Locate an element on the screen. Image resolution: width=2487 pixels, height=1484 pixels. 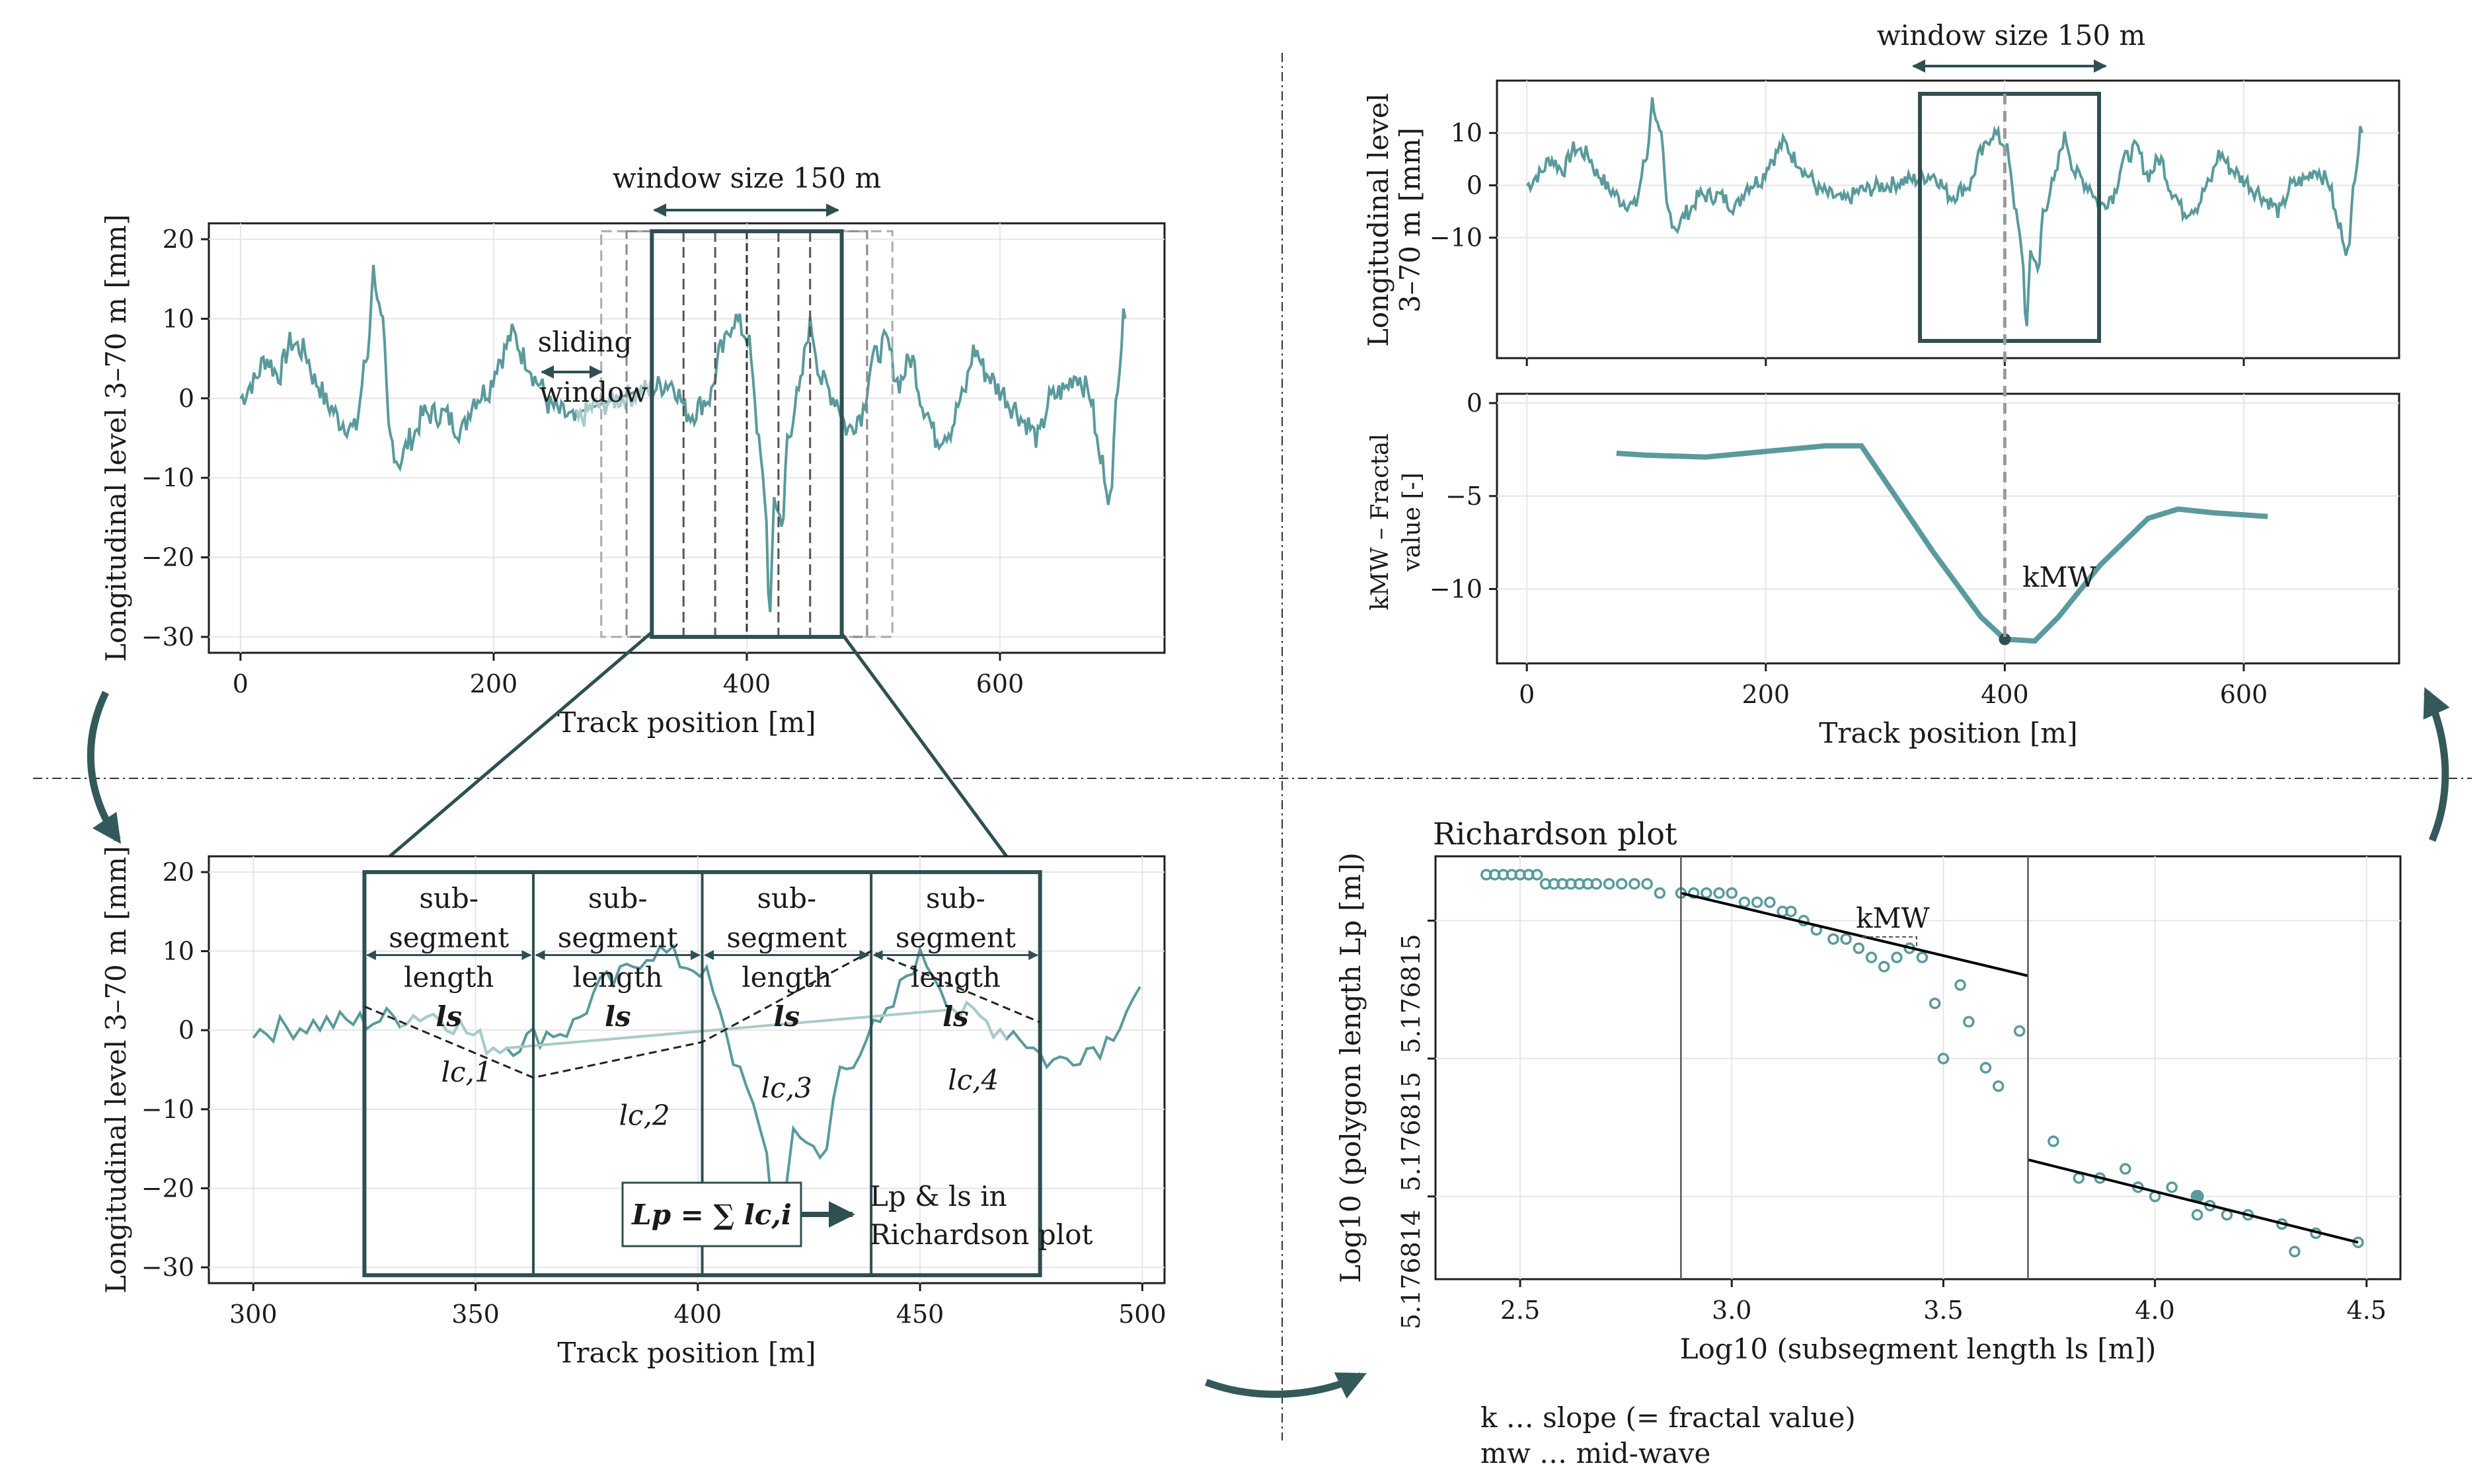
x-tick-label: 600 is located at coordinates (2244, 694).